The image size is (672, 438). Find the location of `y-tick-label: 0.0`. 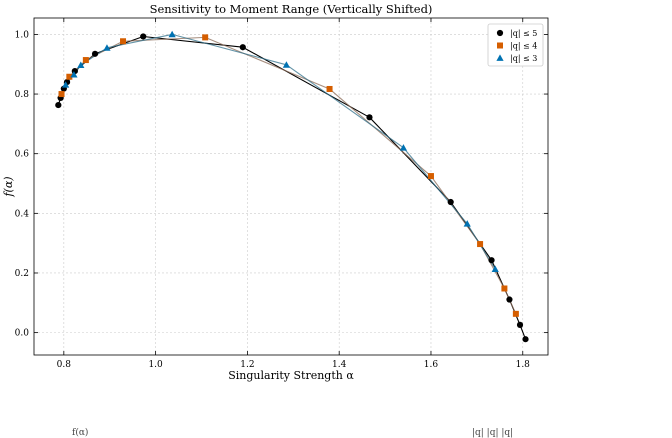

y-tick-label: 0.0 is located at coordinates (22, 334).